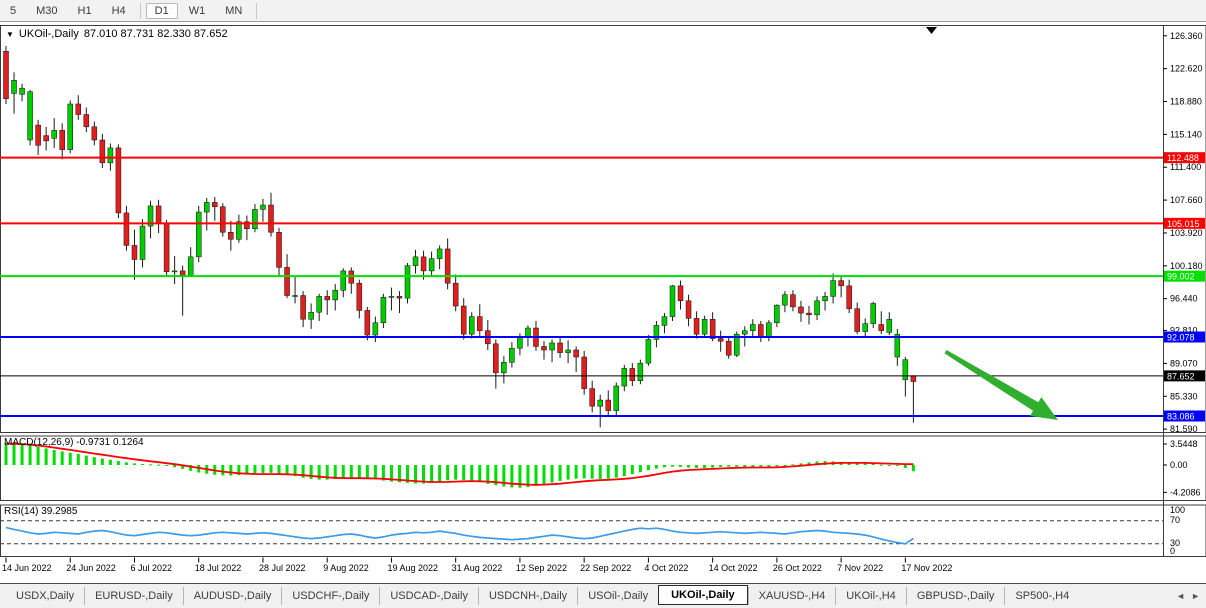 This screenshot has width=1206, height=608. I want to click on timeframe-button-5: 5, so click(13, 10).